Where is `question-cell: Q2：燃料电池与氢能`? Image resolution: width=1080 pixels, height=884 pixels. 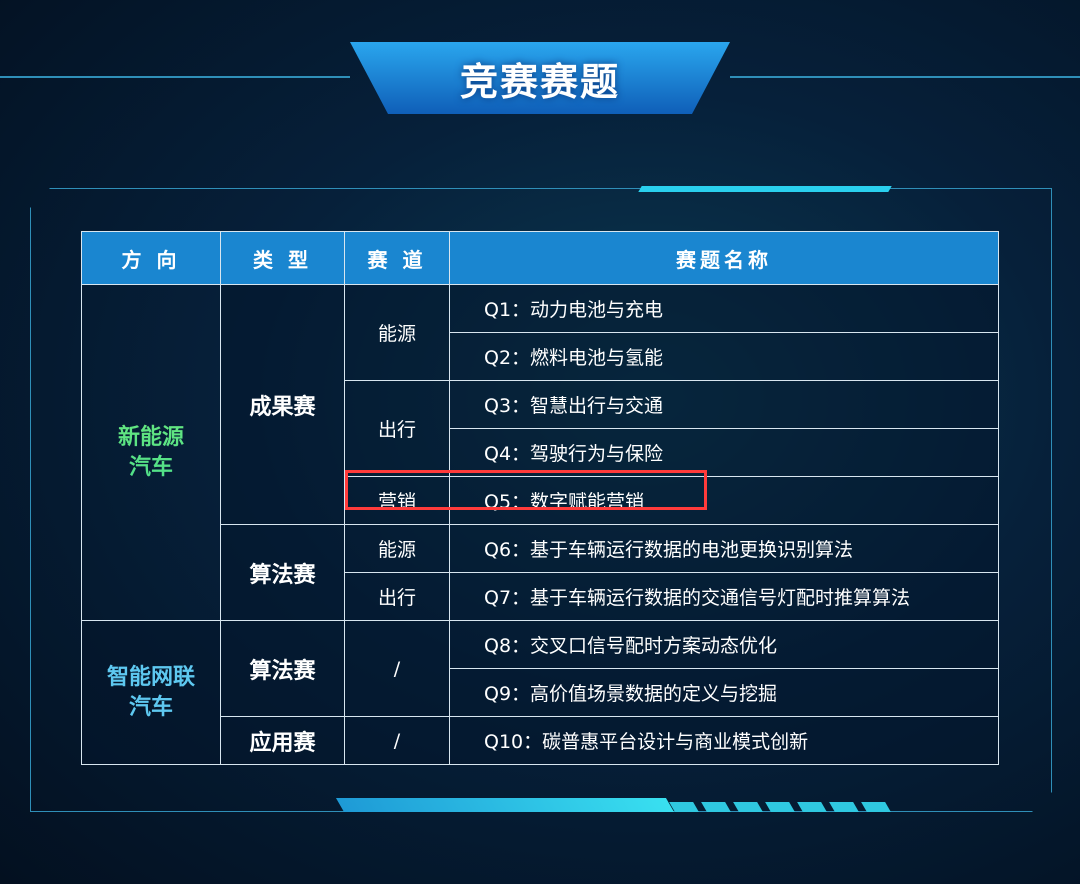 question-cell: Q2：燃料电池与氢能 is located at coordinates (724, 356).